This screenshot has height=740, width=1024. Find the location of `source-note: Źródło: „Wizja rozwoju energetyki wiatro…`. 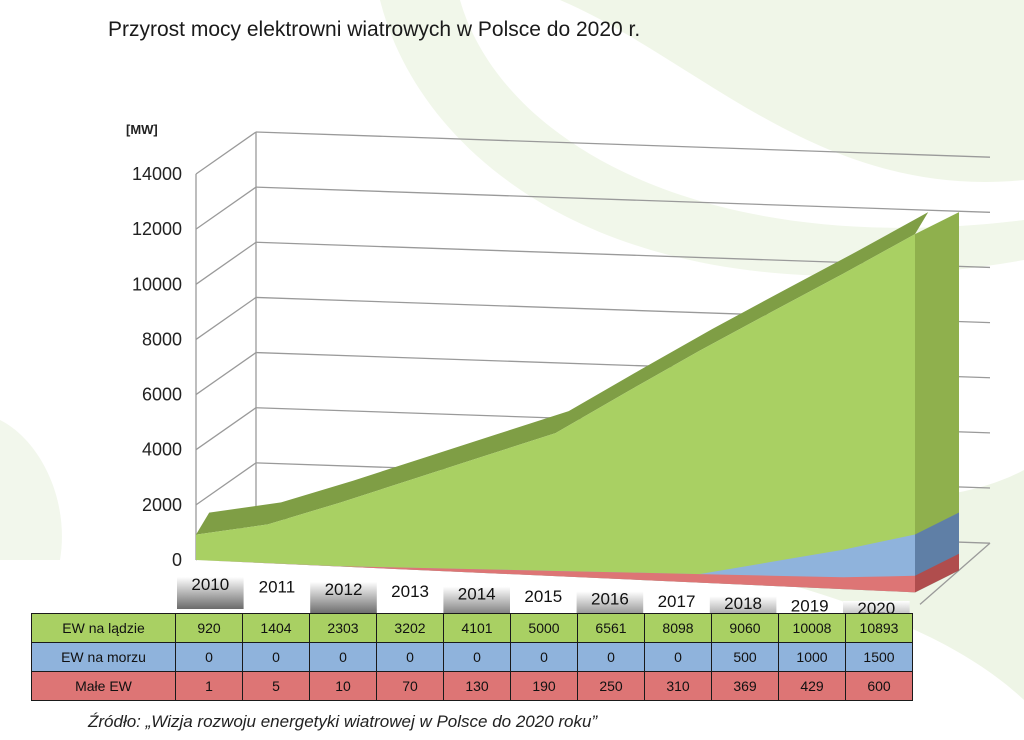

source-note: Źródło: „Wizja rozwoju energetyki wiatro… is located at coordinates (343, 721).